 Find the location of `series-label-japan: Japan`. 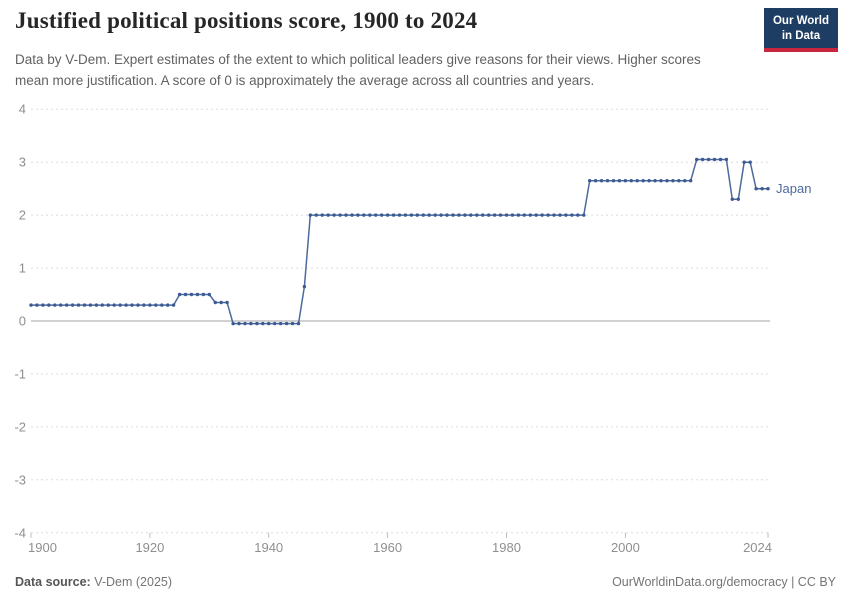

series-label-japan: Japan is located at coordinates (793, 188).